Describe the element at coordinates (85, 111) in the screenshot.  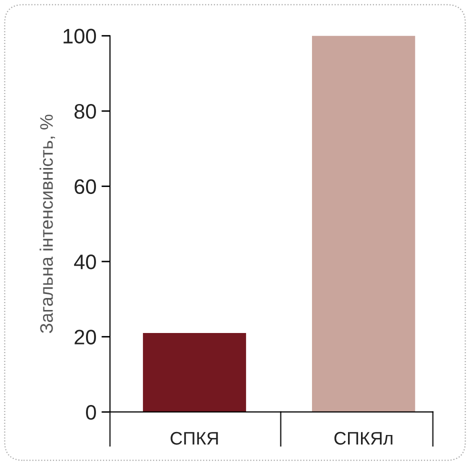
I see `y-tick-label: 80` at that location.